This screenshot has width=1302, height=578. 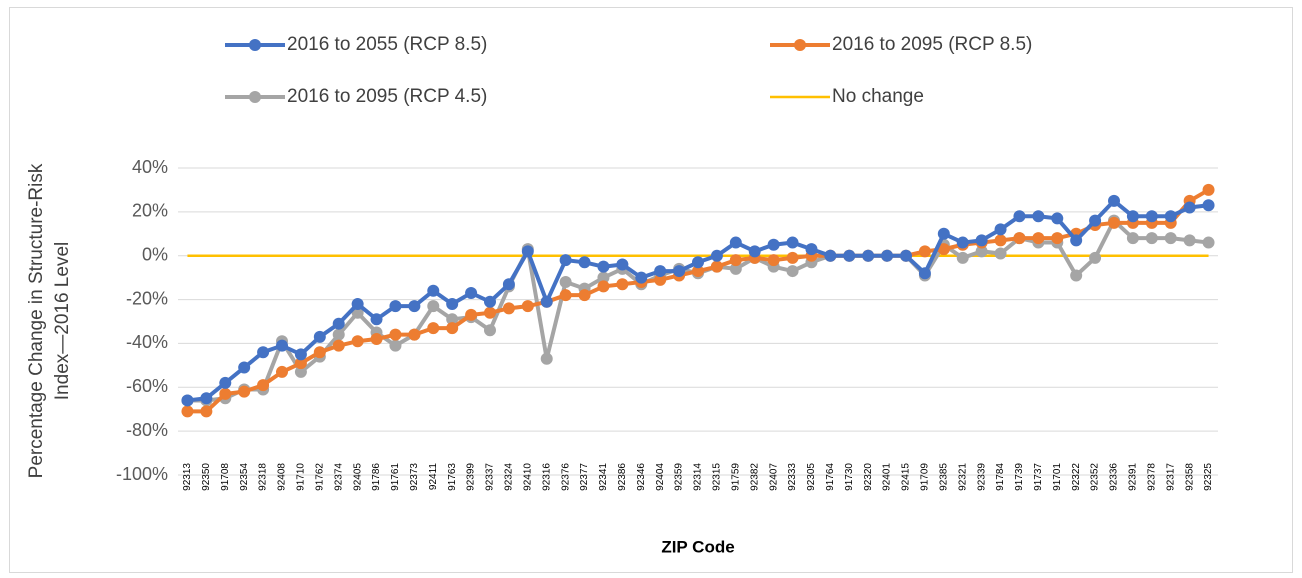 What do you see at coordinates (1095, 477) in the screenshot?
I see `x-tick-label: 92352` at bounding box center [1095, 477].